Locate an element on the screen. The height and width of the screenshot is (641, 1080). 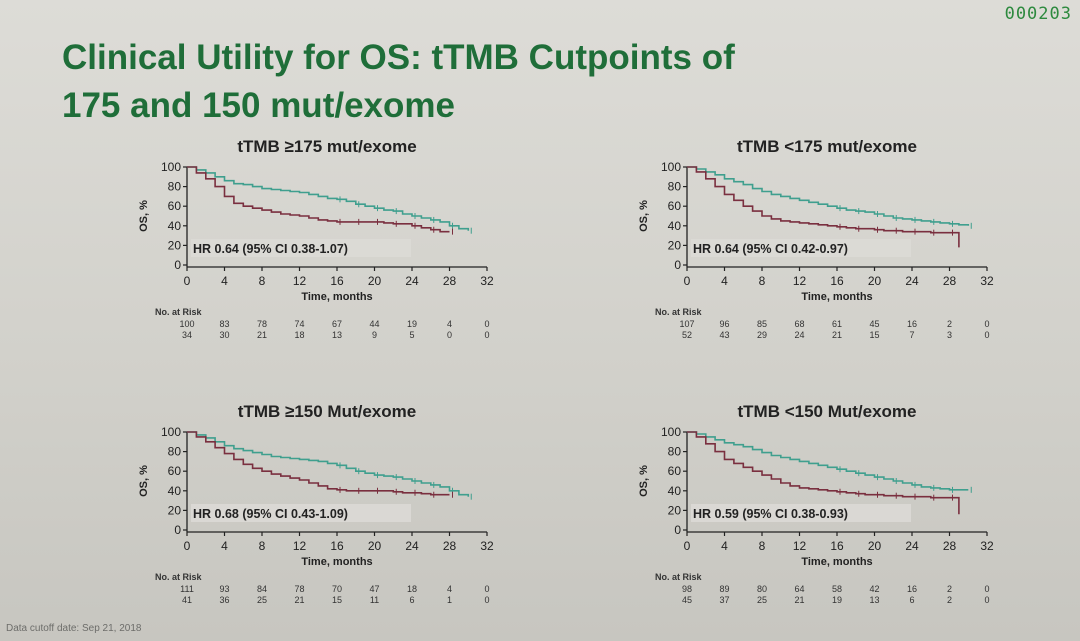
risk-count: 30 is located at coordinates (224, 335).